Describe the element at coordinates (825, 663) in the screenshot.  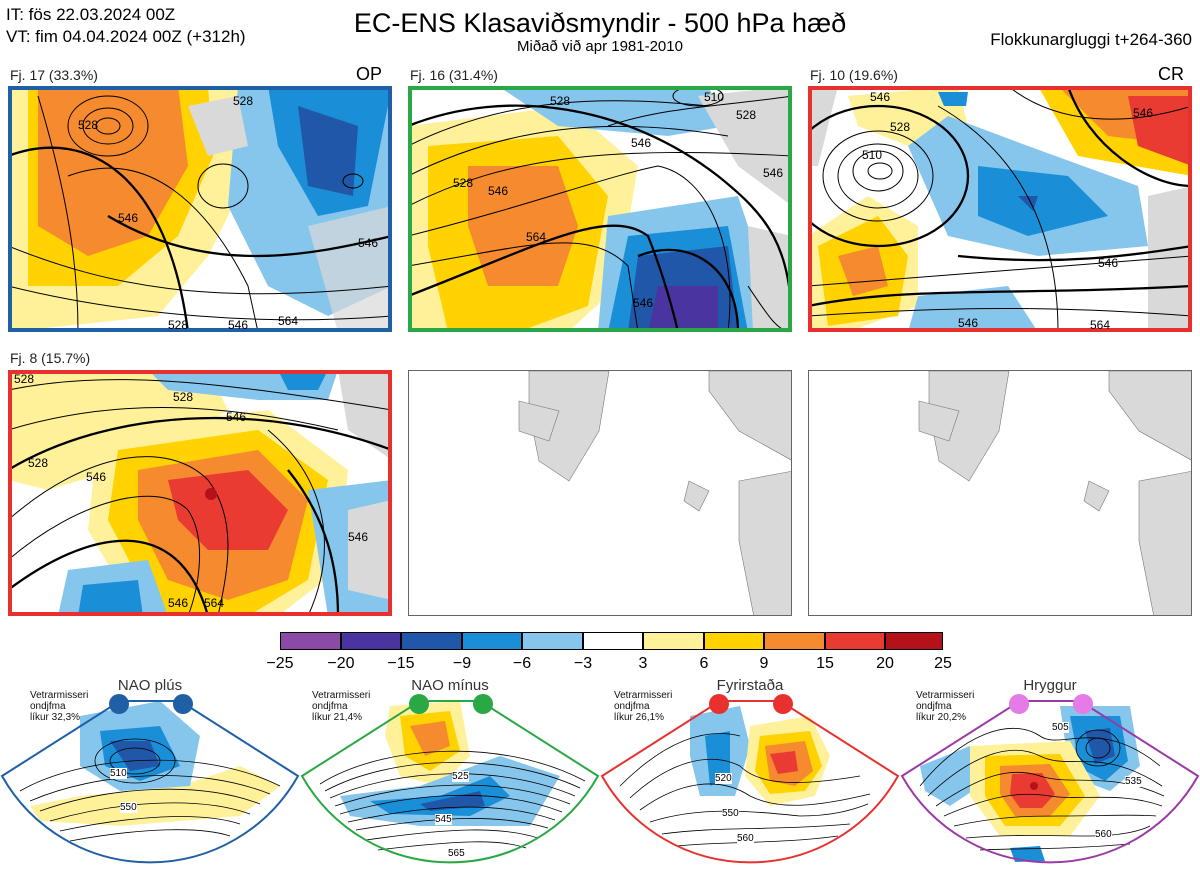
I see `colorbar-tick: 15` at that location.